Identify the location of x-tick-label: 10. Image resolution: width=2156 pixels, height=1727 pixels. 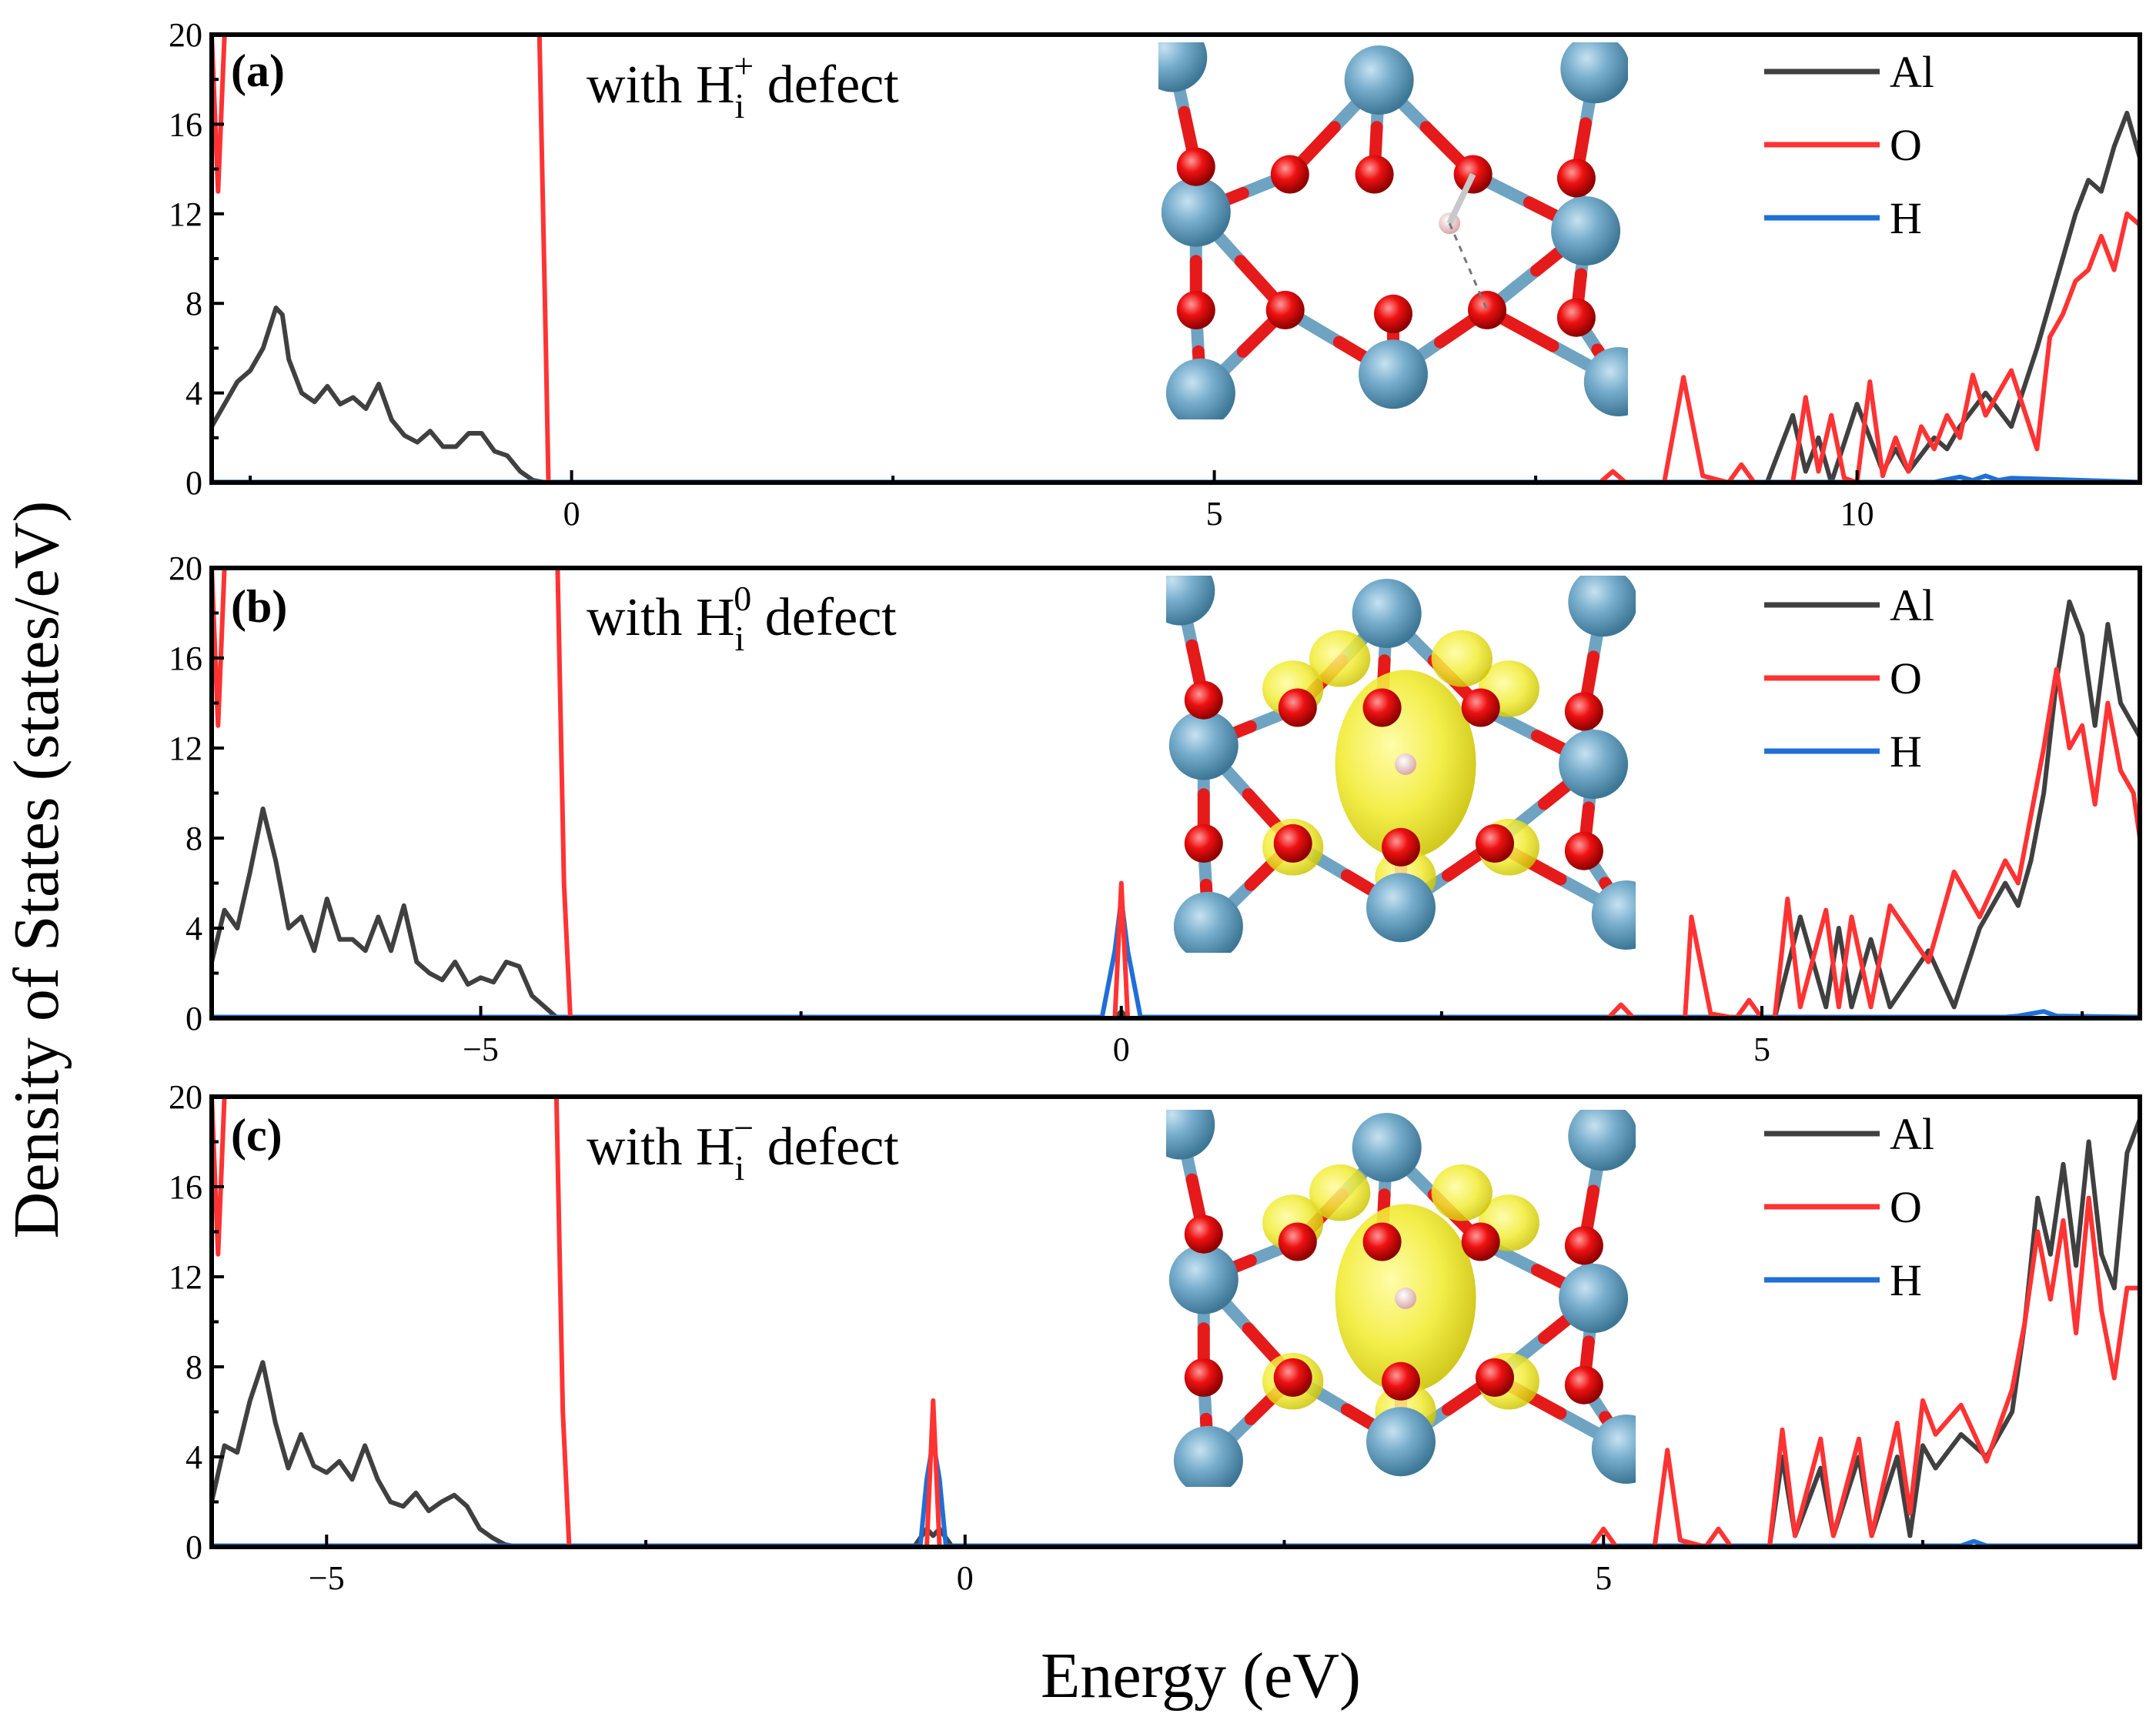
(1857, 514).